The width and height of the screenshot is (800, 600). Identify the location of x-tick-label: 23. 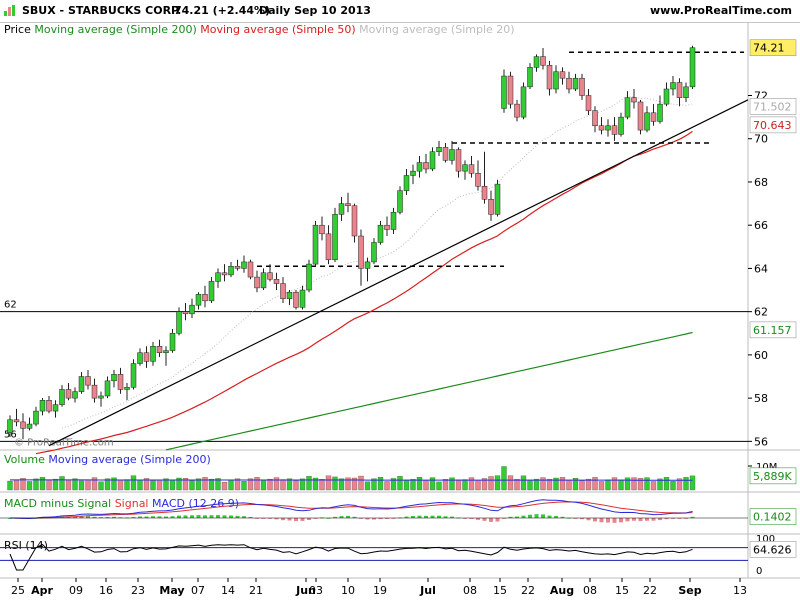
(138, 590).